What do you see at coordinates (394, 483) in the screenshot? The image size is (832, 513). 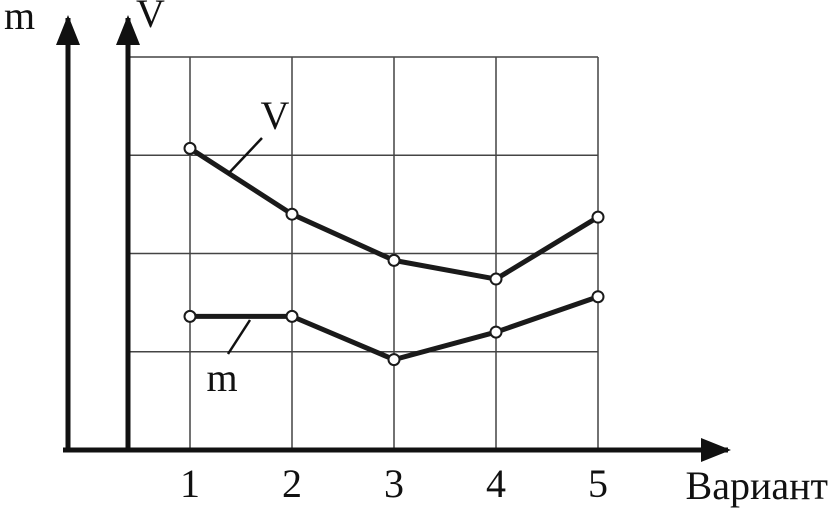 I see `x-tick-label: 3` at bounding box center [394, 483].